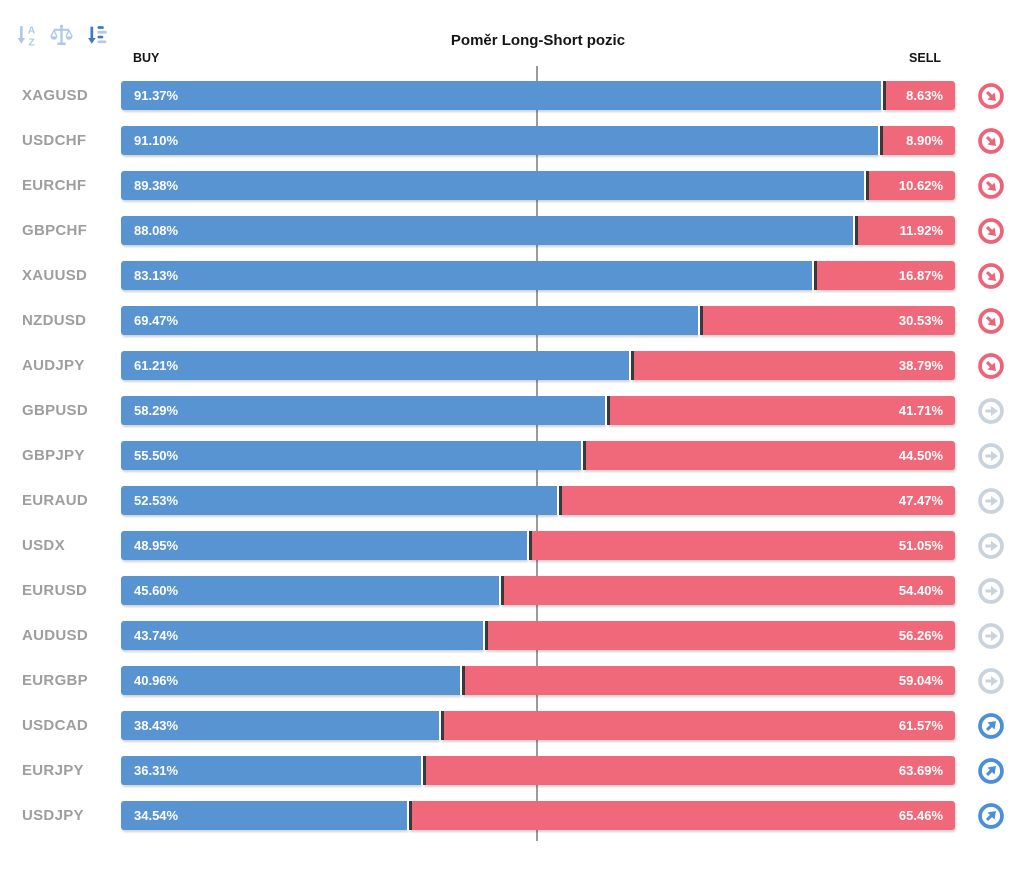 The height and width of the screenshot is (869, 1027). Describe the element at coordinates (55, 275) in the screenshot. I see `pair-label: XAUUSD` at that location.